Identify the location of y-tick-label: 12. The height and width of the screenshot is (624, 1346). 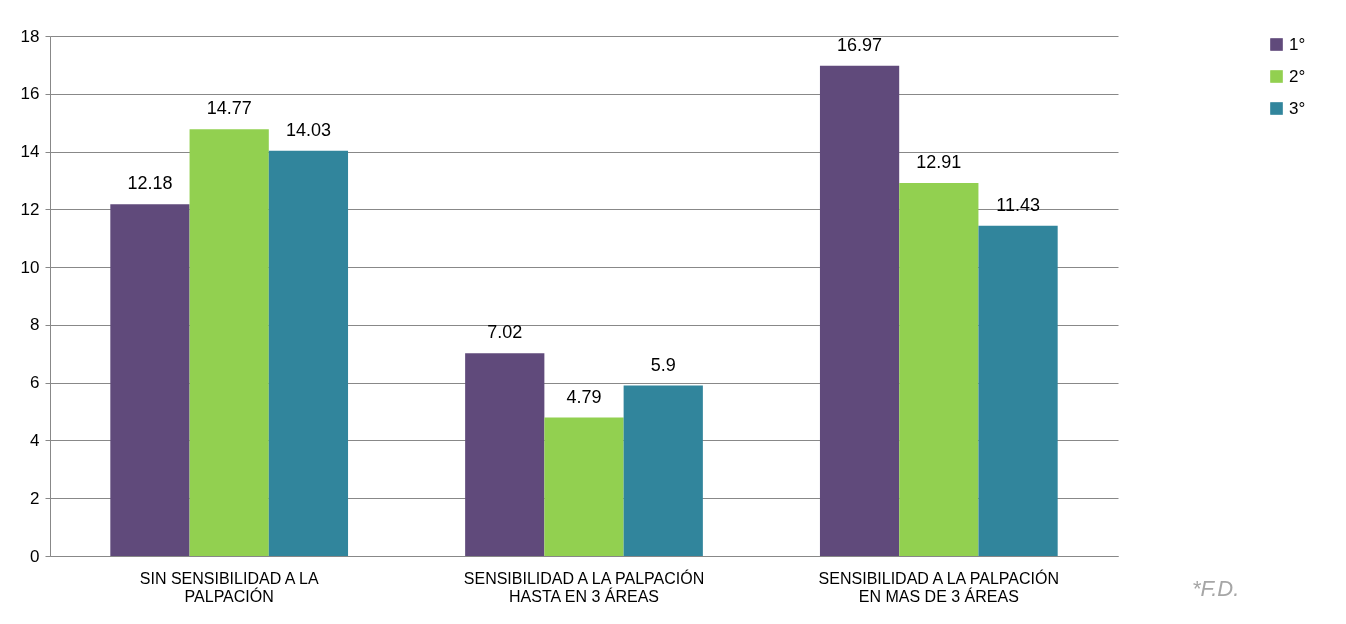
(30, 209).